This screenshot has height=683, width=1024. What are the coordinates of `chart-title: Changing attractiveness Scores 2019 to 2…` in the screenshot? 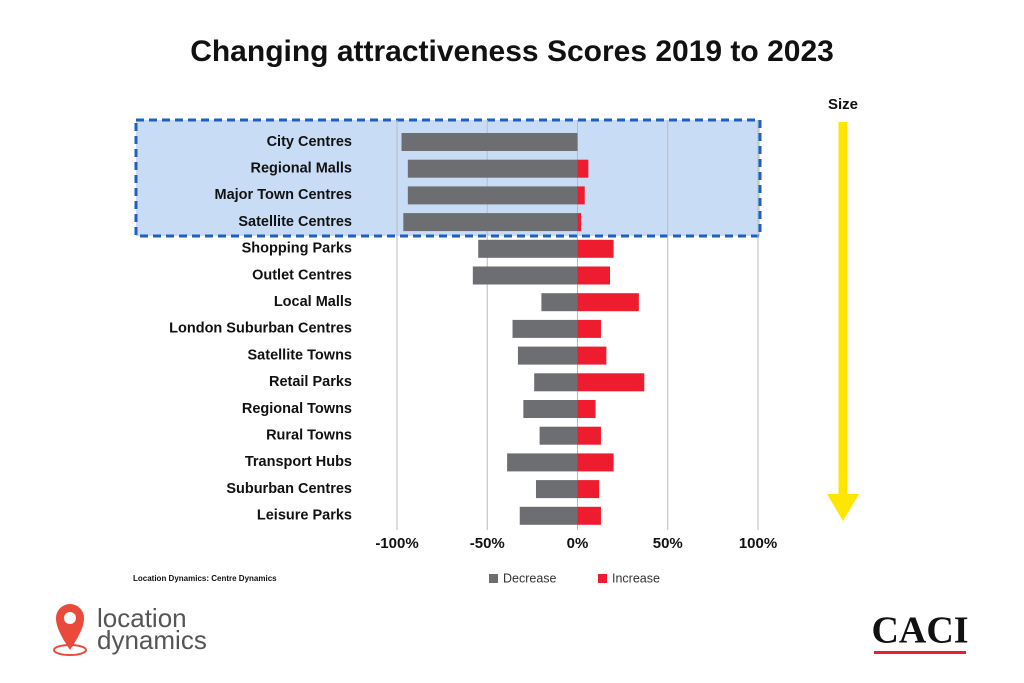 It's located at (512, 51).